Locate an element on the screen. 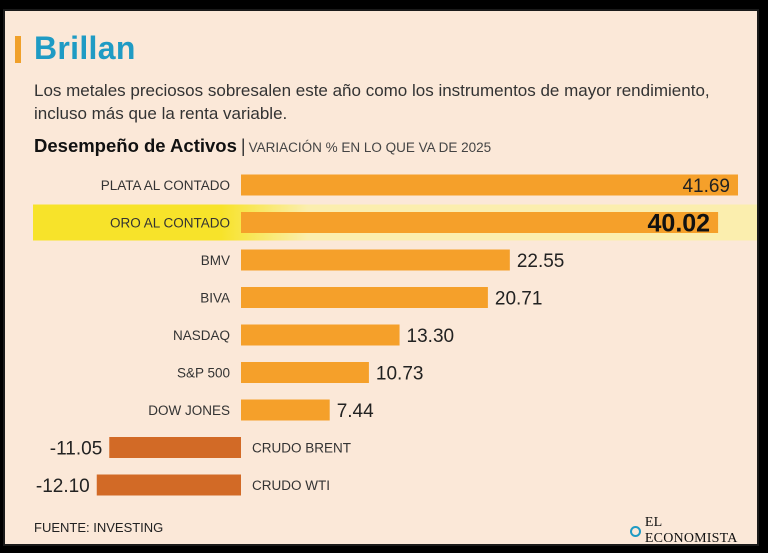  publisher-logo: EL ECONOMISTA is located at coordinates (693, 530).